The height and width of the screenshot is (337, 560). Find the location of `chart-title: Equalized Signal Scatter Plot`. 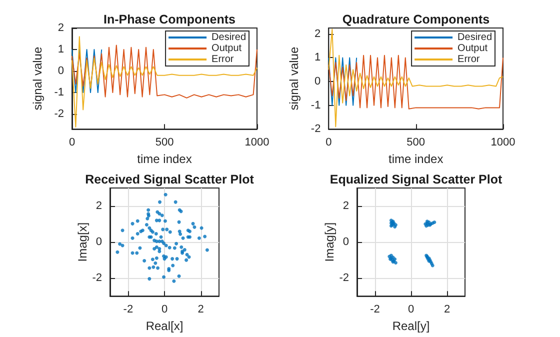

chart-title: Equalized Signal Scatter Plot is located at coordinates (416, 179).